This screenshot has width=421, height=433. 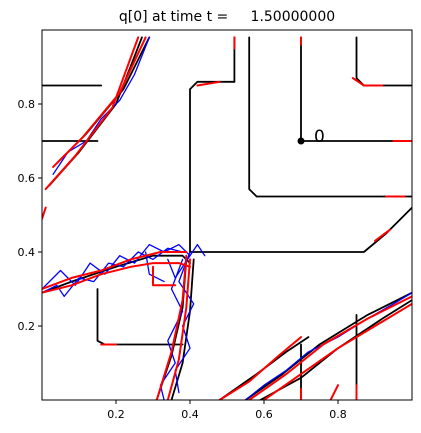 I want to click on x-tick-label: 0.6, so click(x=264, y=414).